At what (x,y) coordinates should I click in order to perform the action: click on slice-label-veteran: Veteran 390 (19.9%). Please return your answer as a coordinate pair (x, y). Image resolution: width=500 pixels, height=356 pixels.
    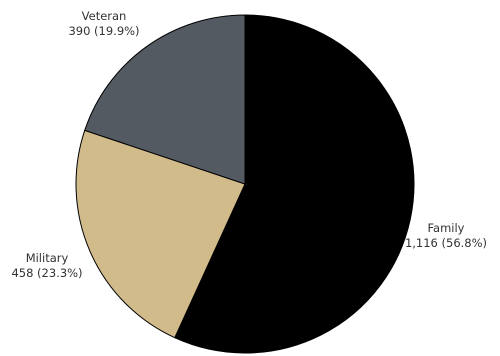
    Looking at the image, I should click on (103, 23).